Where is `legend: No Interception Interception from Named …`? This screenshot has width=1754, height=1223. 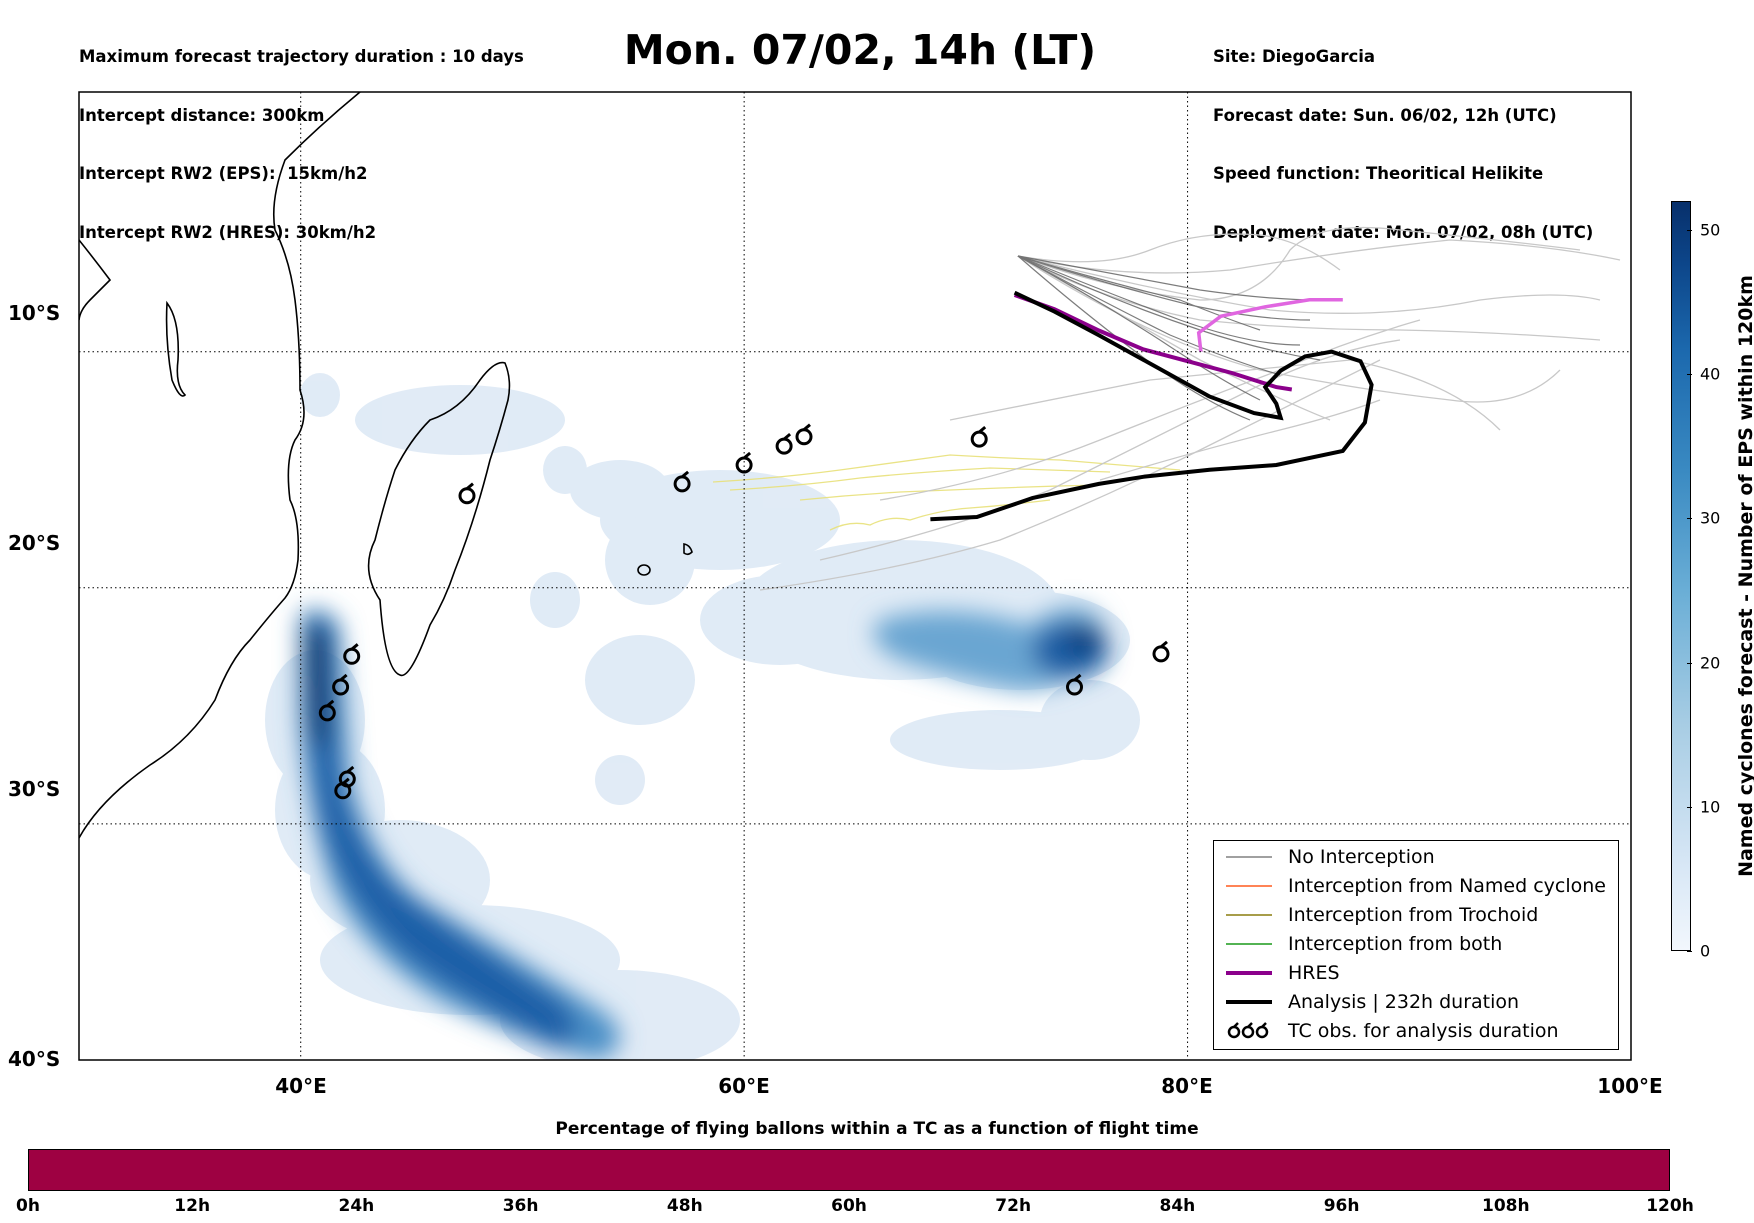
legend: No Interception Interception from Named … is located at coordinates (1416, 945).